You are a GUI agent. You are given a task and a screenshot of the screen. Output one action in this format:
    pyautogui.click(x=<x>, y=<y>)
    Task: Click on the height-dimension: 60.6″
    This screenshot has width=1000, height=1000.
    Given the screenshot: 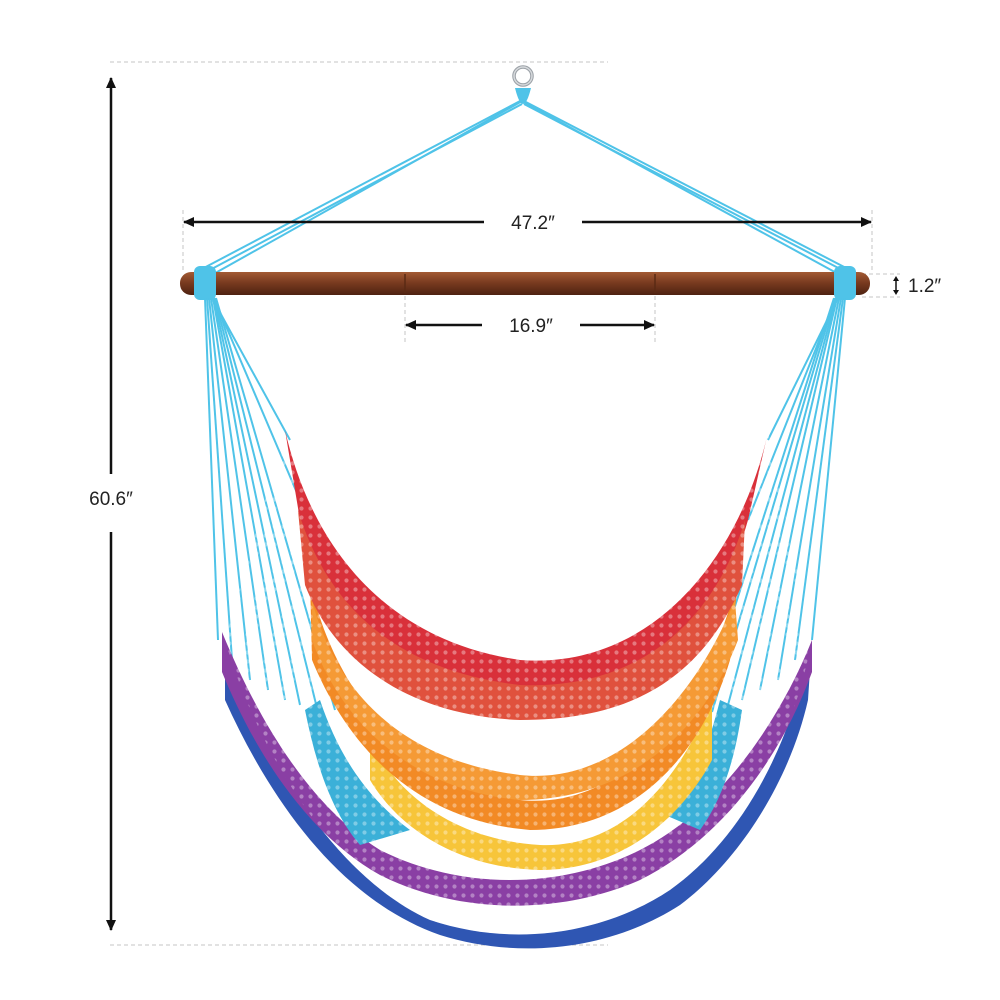 What is the action you would take?
    pyautogui.click(x=111, y=504)
    